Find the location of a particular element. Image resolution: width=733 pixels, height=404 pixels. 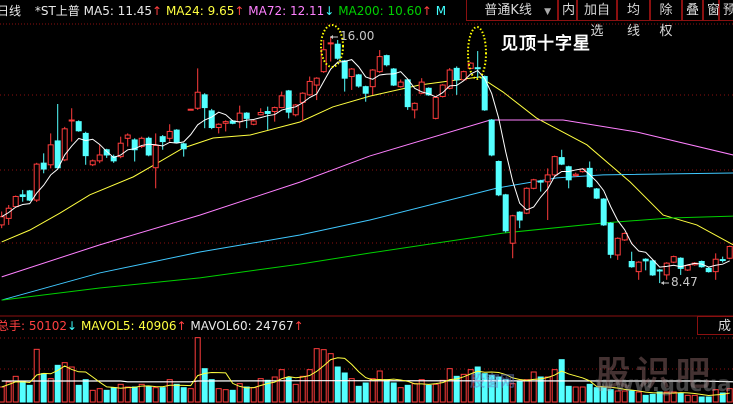

more-ma-label: M is located at coordinates (441, 11).